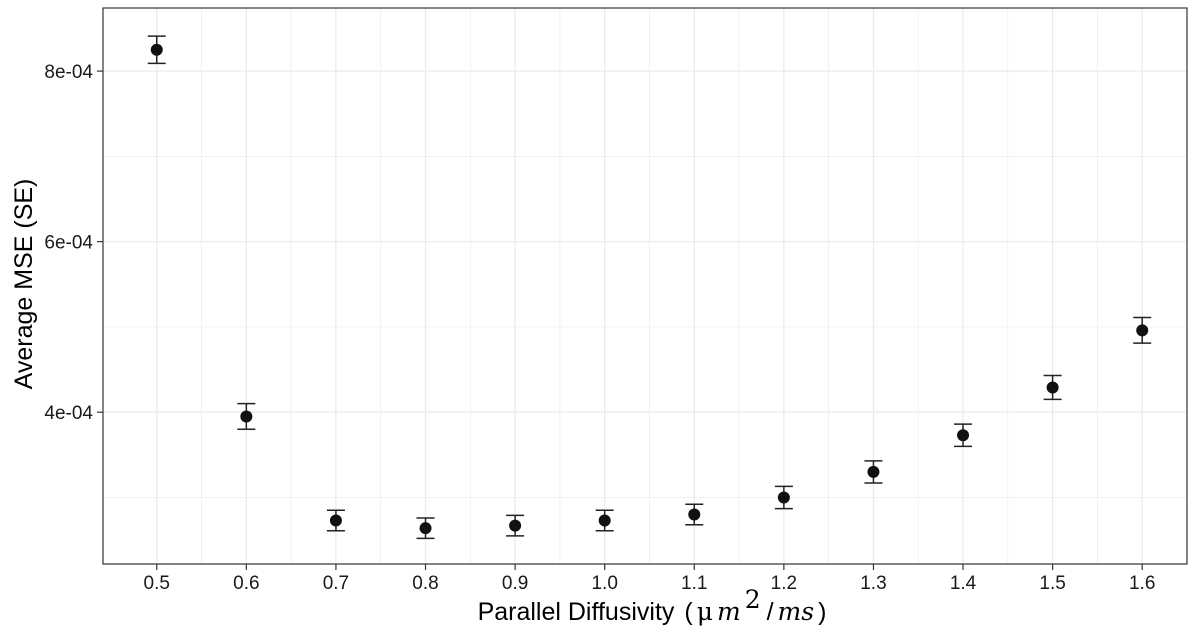  Describe the element at coordinates (753, 599) in the screenshot. I see `x-axis-unit-exponent: 2` at that location.